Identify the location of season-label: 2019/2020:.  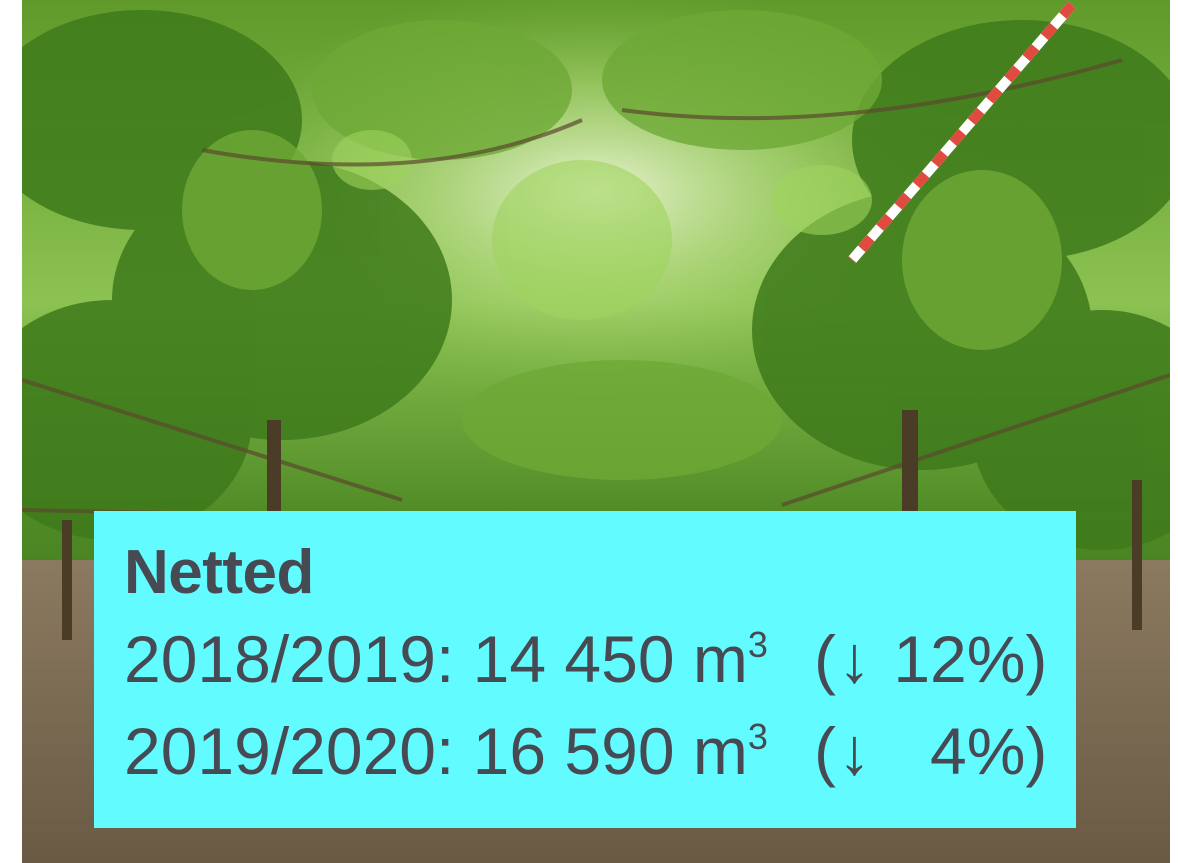
(289, 751).